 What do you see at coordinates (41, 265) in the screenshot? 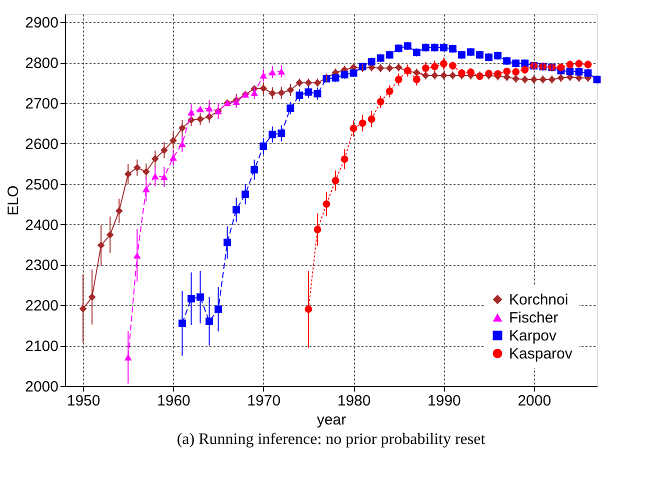
I see `y-tick-label: 2300` at bounding box center [41, 265].